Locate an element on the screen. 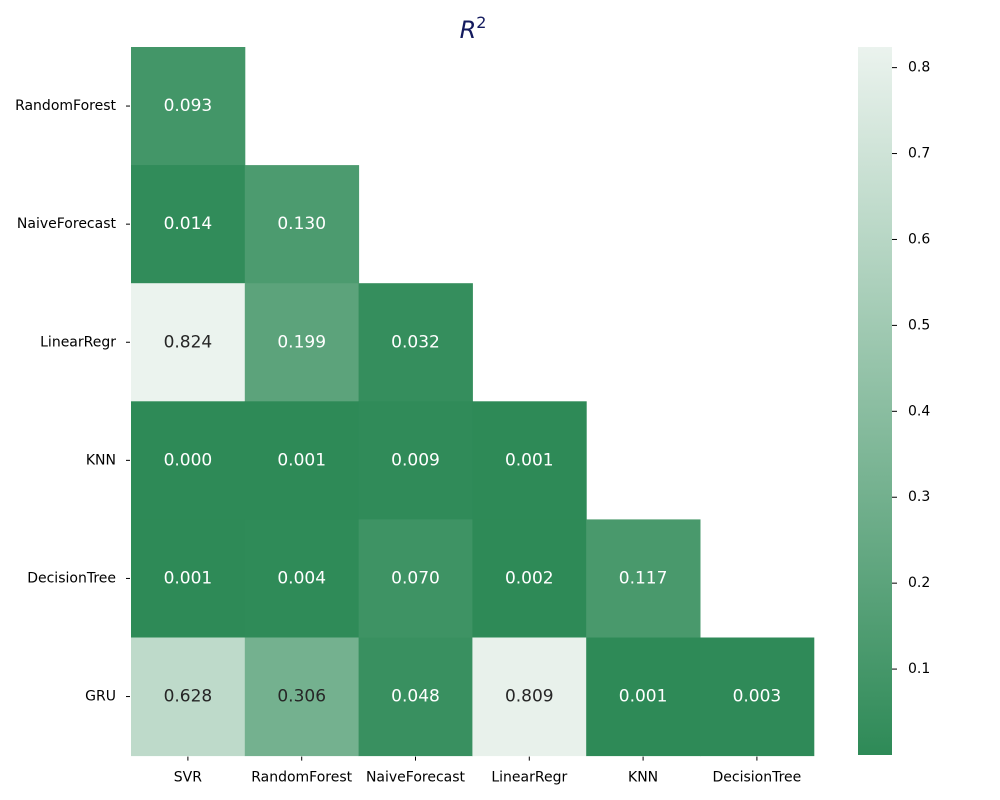  y-axis-tick-label: GRU is located at coordinates (100, 697).